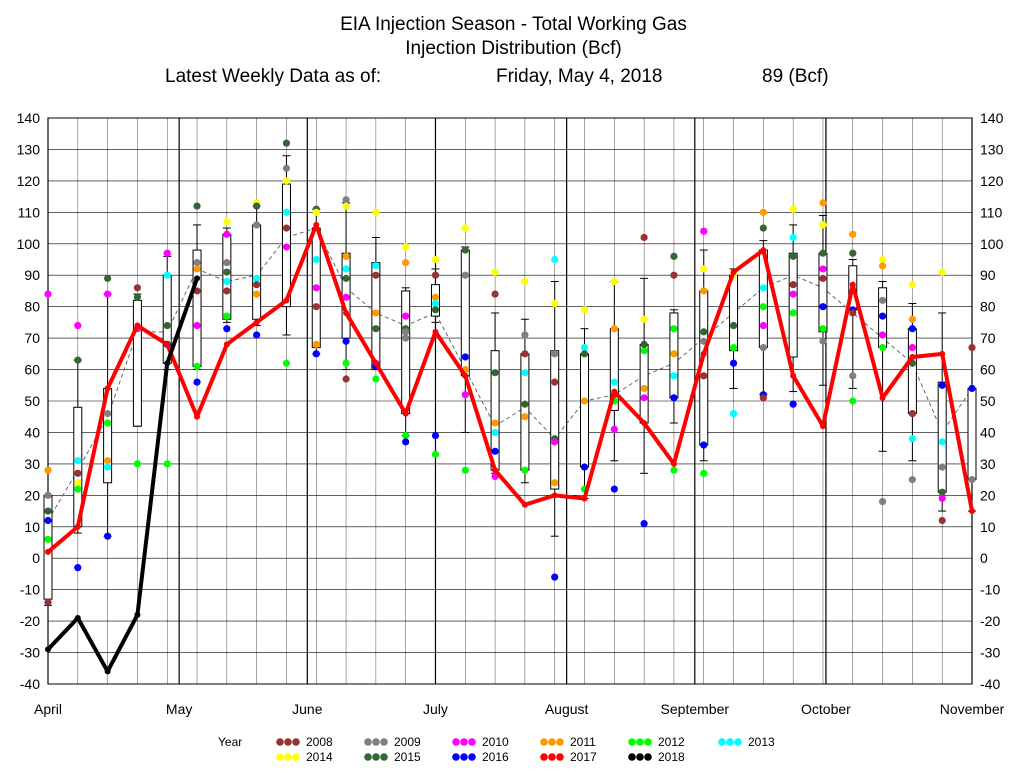 This screenshot has width=1027, height=775. Describe the element at coordinates (376, 742) in the screenshot. I see `legend-marker-2009` at that location.